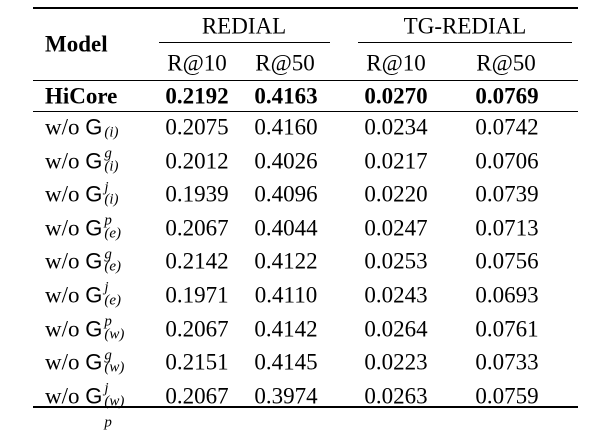  I want to click on value-tg-r10: 0.0217, so click(396, 161).